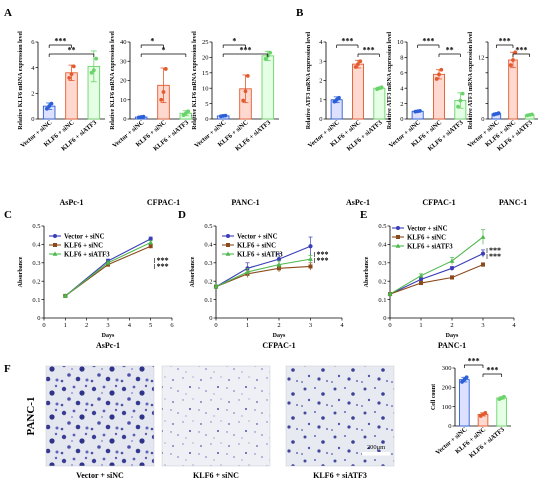 The width and height of the screenshot is (550, 494). Describe the element at coordinates (420, 325) in the screenshot. I see `x-tick-label: 1` at that location.